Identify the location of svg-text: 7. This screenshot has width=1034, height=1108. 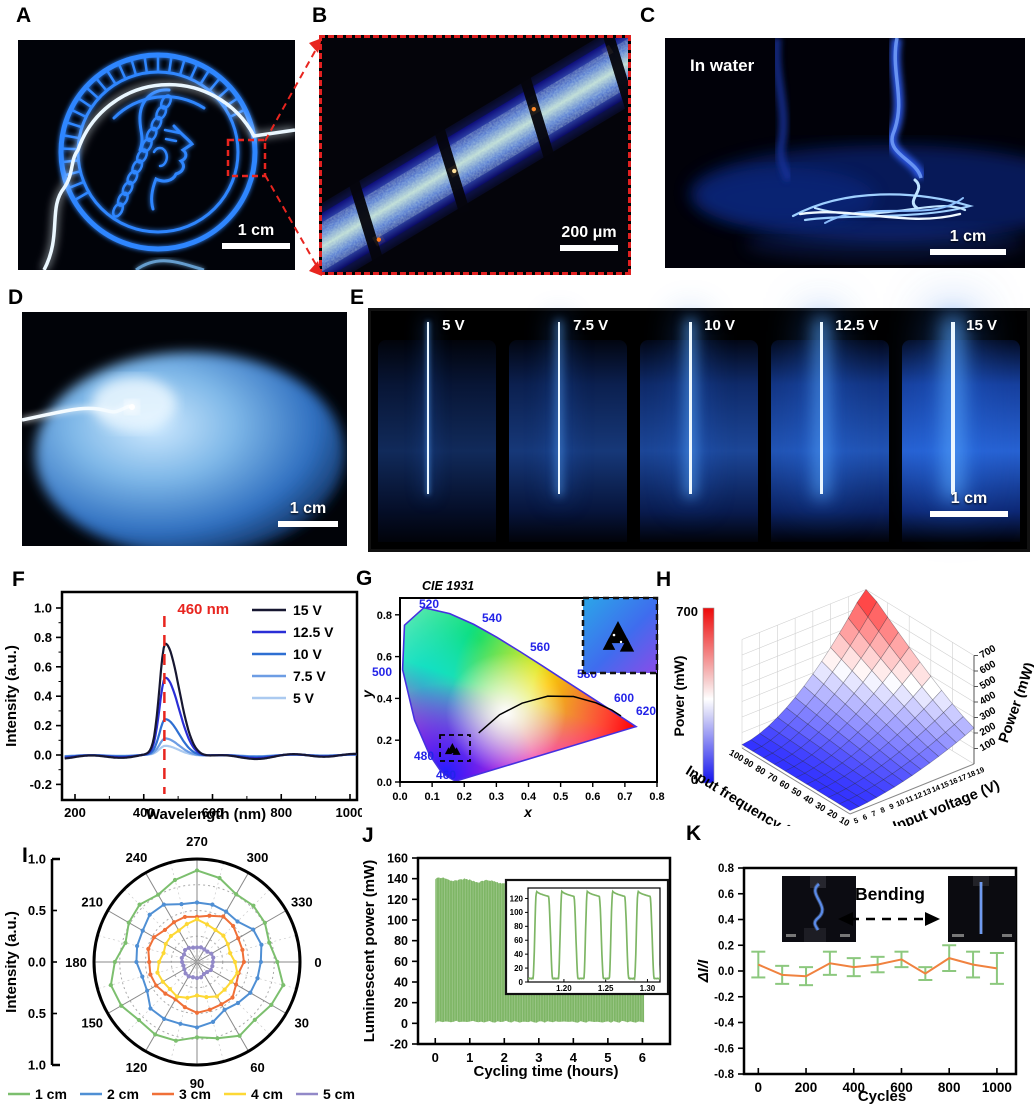
(873, 814).